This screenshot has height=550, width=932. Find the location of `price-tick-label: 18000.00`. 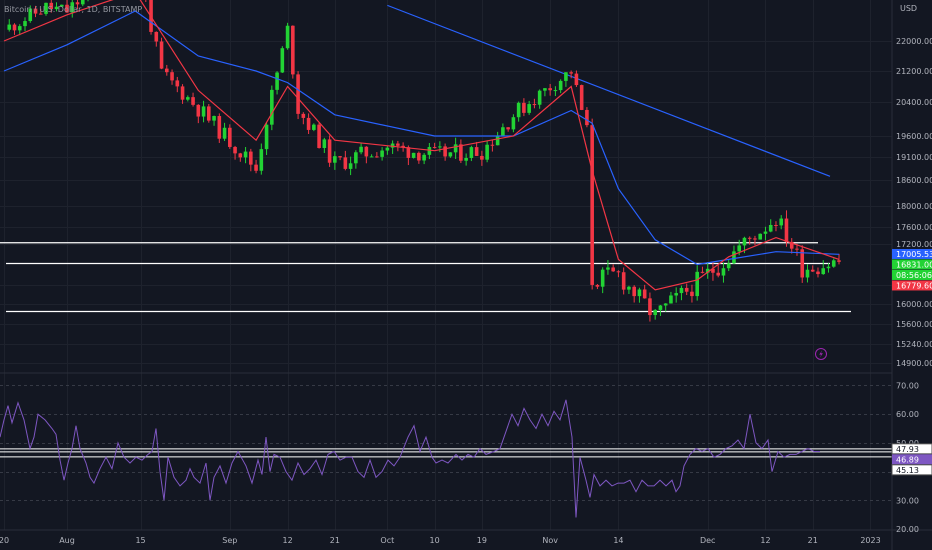

price-tick-label: 18000.00 is located at coordinates (914, 206).